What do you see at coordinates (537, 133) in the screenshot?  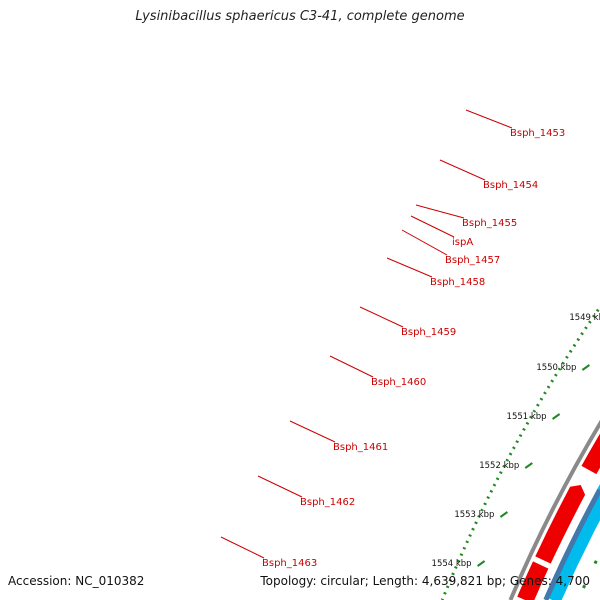 I see `gene-label: Bsph_1453` at bounding box center [537, 133].